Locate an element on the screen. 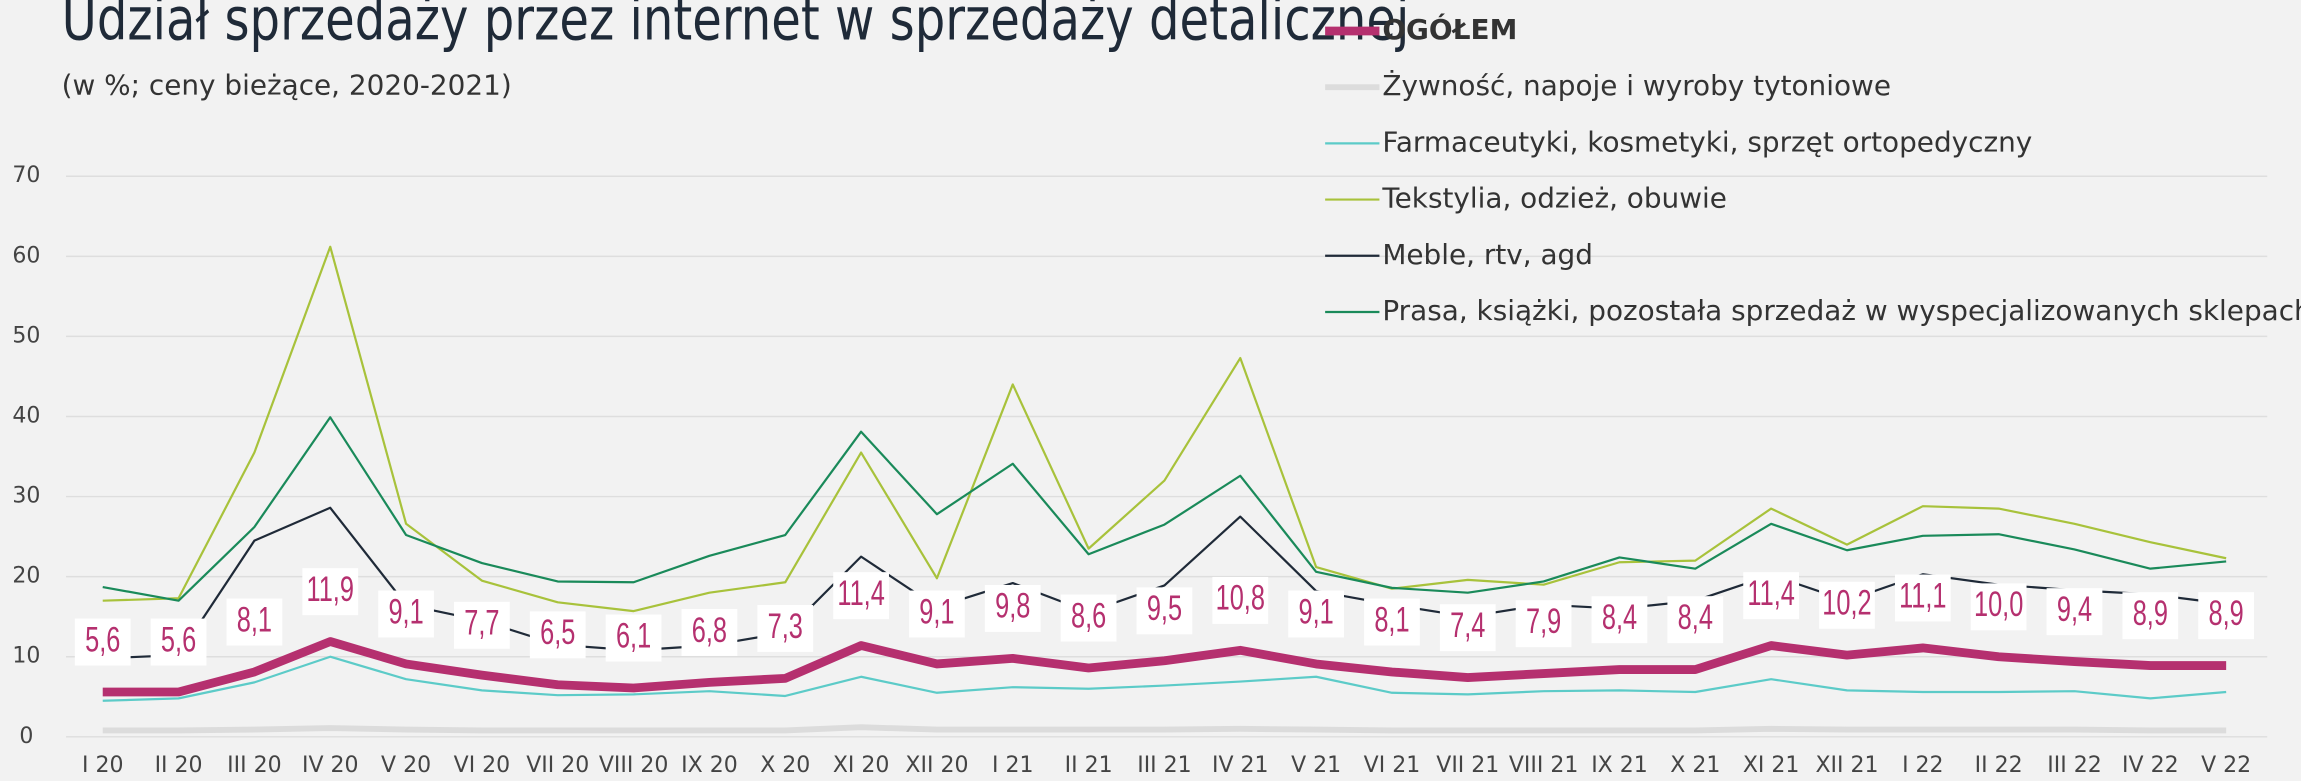 This screenshot has width=2301, height=781. legend-label: Meble, rtv, agd is located at coordinates (1487, 254).